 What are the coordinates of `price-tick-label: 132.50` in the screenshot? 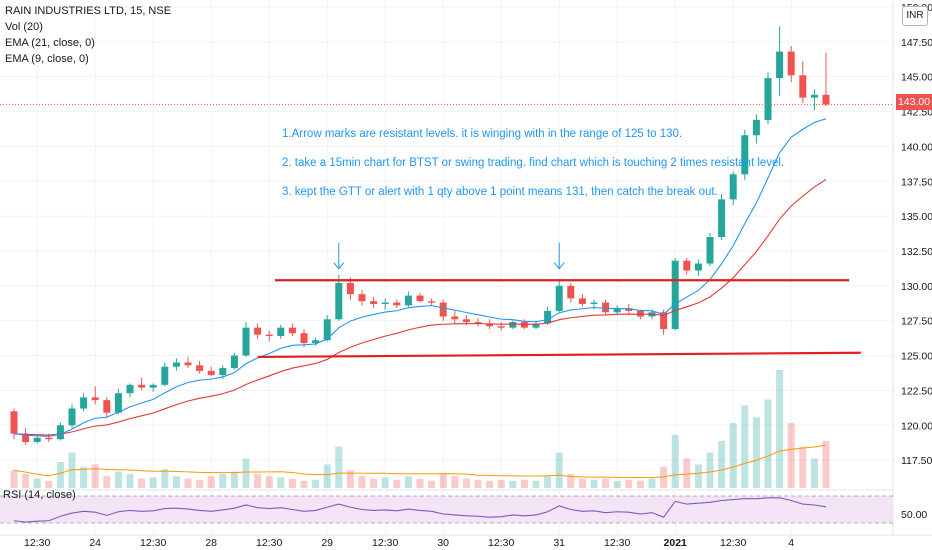 It's located at (916, 252).